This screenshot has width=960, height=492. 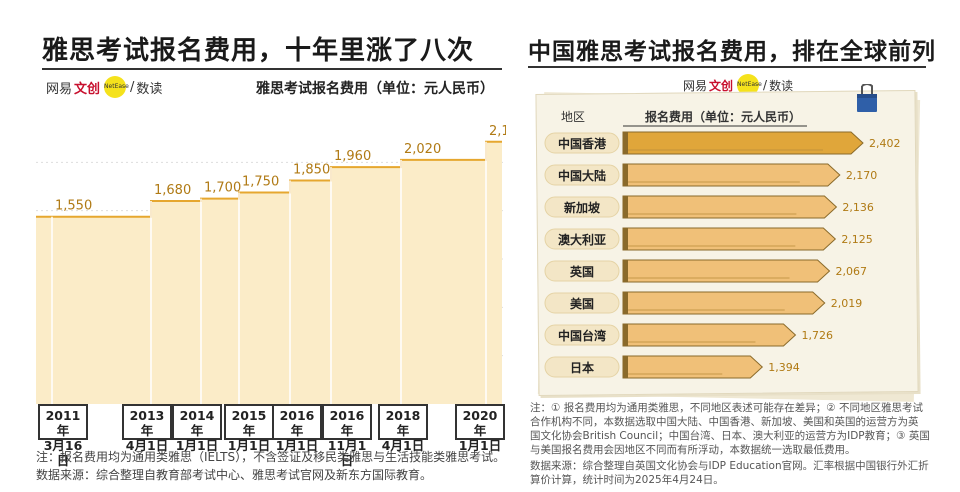 What do you see at coordinates (726, 408) in the screenshot?
I see `right-note-line-1: 注：① 报名费用均为通用类雅思，不同地区表述可能存在差异；② 不同地区雅思考试` at bounding box center [726, 408].